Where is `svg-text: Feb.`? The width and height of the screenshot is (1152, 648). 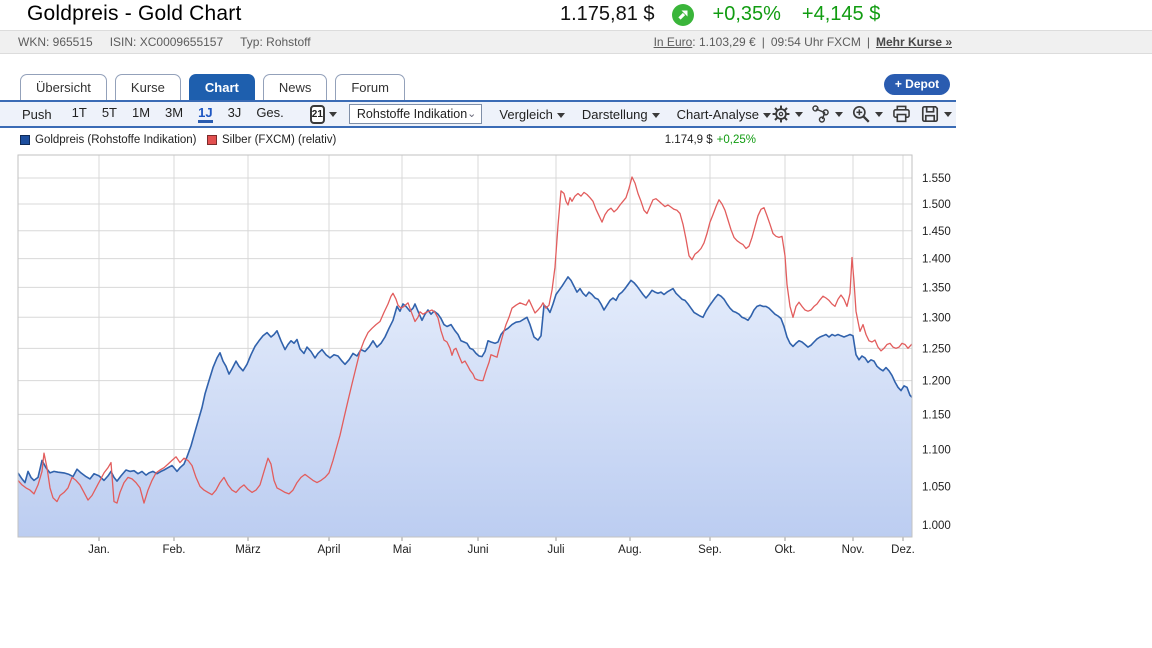
svg-text: Feb. is located at coordinates (173, 550).